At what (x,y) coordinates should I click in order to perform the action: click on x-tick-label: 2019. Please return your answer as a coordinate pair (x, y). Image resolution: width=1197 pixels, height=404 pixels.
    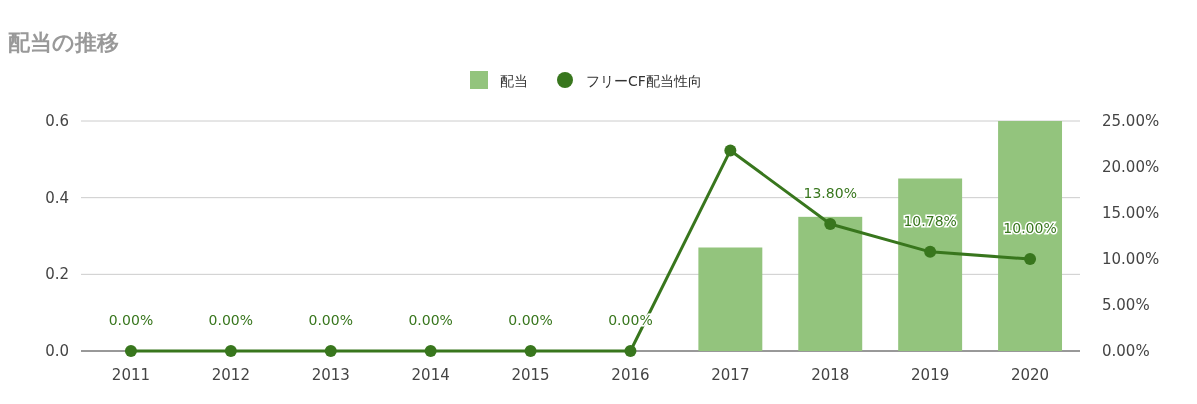
    Looking at the image, I should click on (930, 375).